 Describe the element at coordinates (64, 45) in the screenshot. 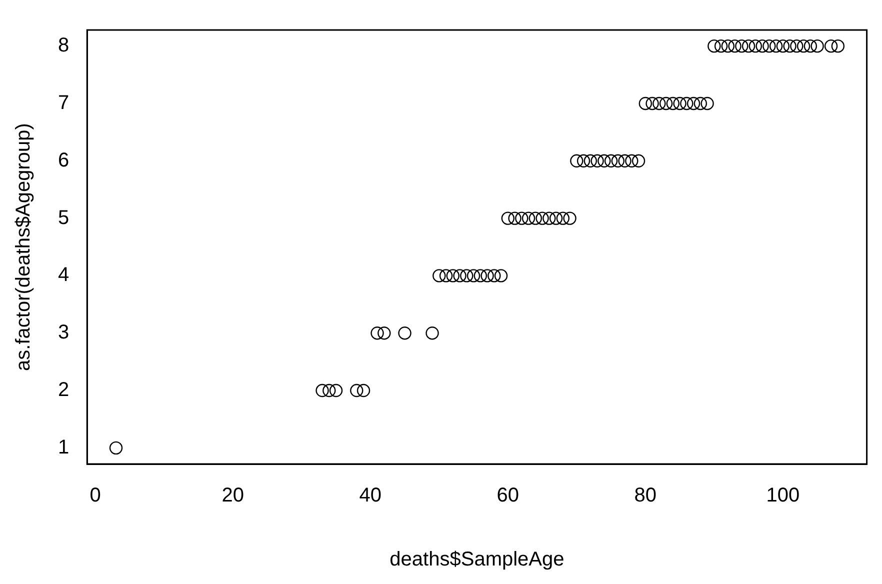

I see `y-tick-label: 8` at that location.